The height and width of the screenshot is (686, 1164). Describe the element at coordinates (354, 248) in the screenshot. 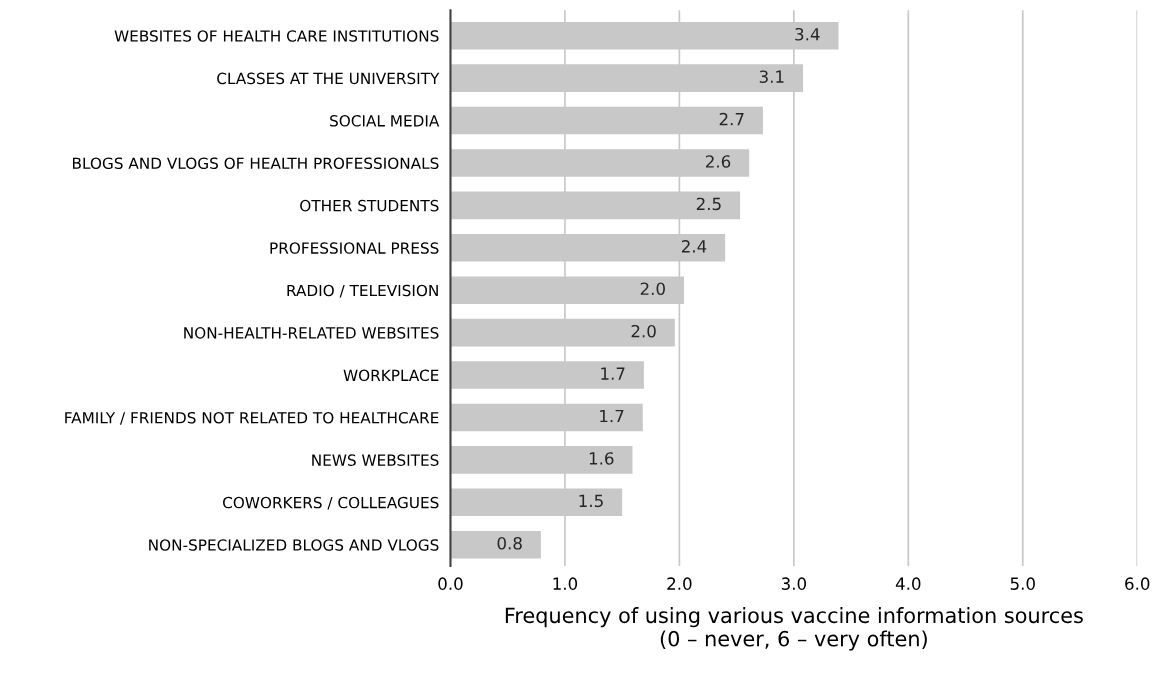

I see `y-tick-label: PROFESSIONAL PRESS` at that location.